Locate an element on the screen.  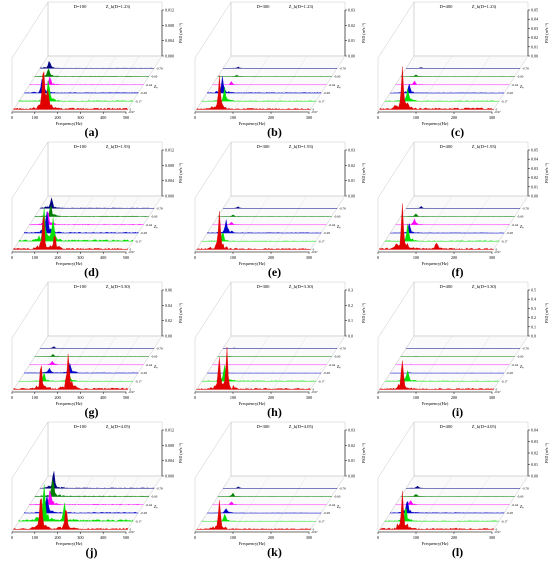
z-tick-label: 0.008 is located at coordinates (169, 445).